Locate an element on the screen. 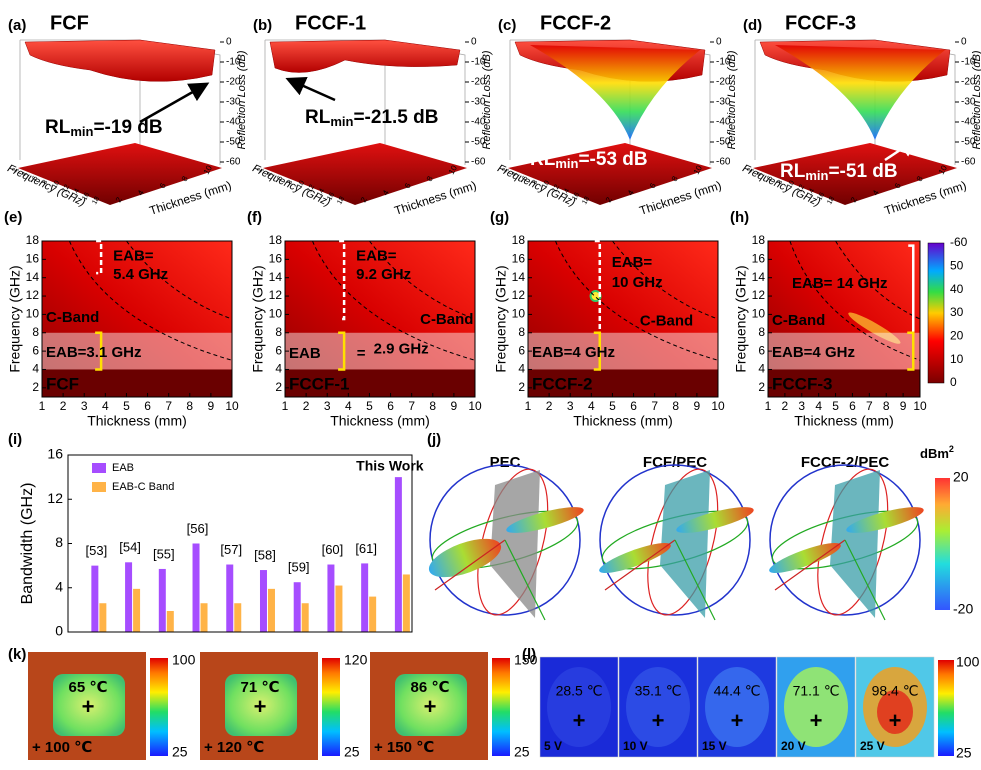 The image size is (981, 770). warm-core is located at coordinates (579, 707).